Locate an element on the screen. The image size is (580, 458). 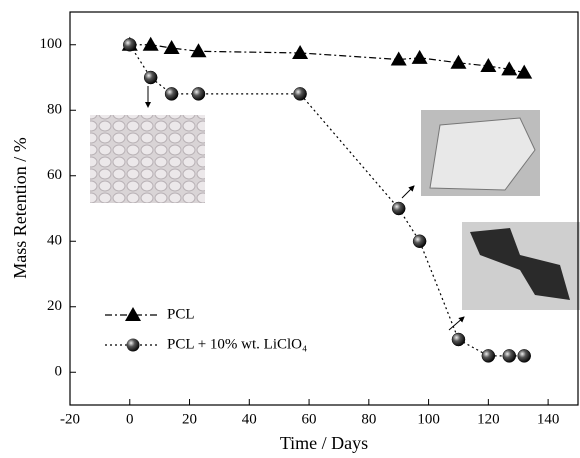
y-tick-label: 0 is located at coordinates (59, 372).